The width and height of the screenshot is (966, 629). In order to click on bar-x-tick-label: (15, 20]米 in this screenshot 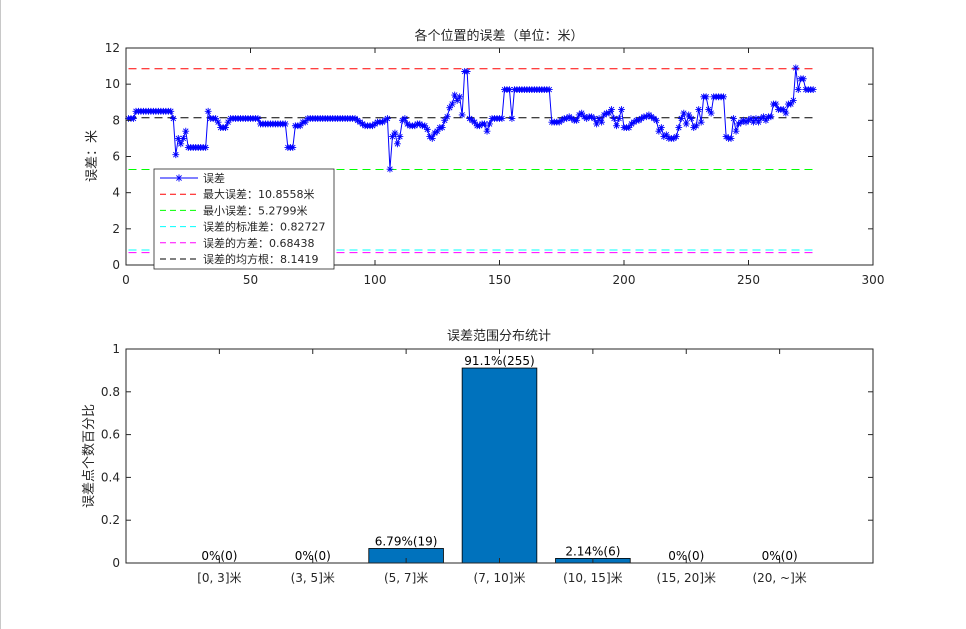, I will do `click(686, 578)`.